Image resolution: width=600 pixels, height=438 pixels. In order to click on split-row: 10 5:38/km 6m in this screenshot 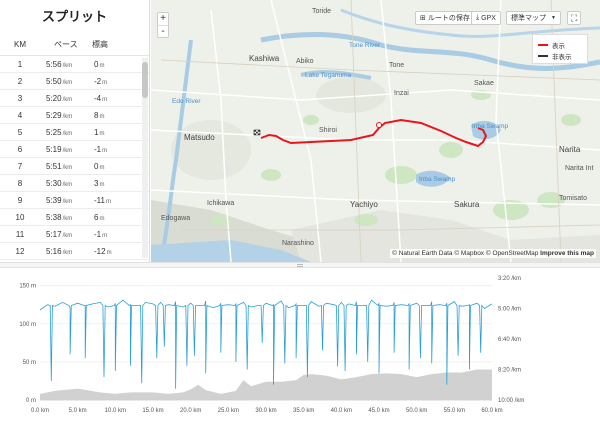, I will do `click(74, 217)`.